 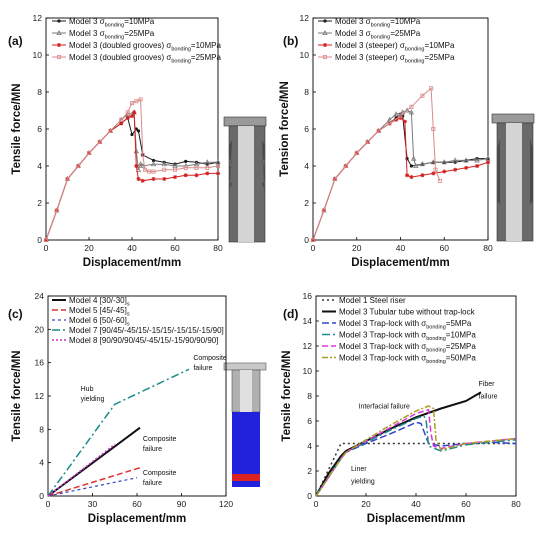 I want to click on legend-text: Model 3 Trap-lock with σ, so click(x=382, y=323).